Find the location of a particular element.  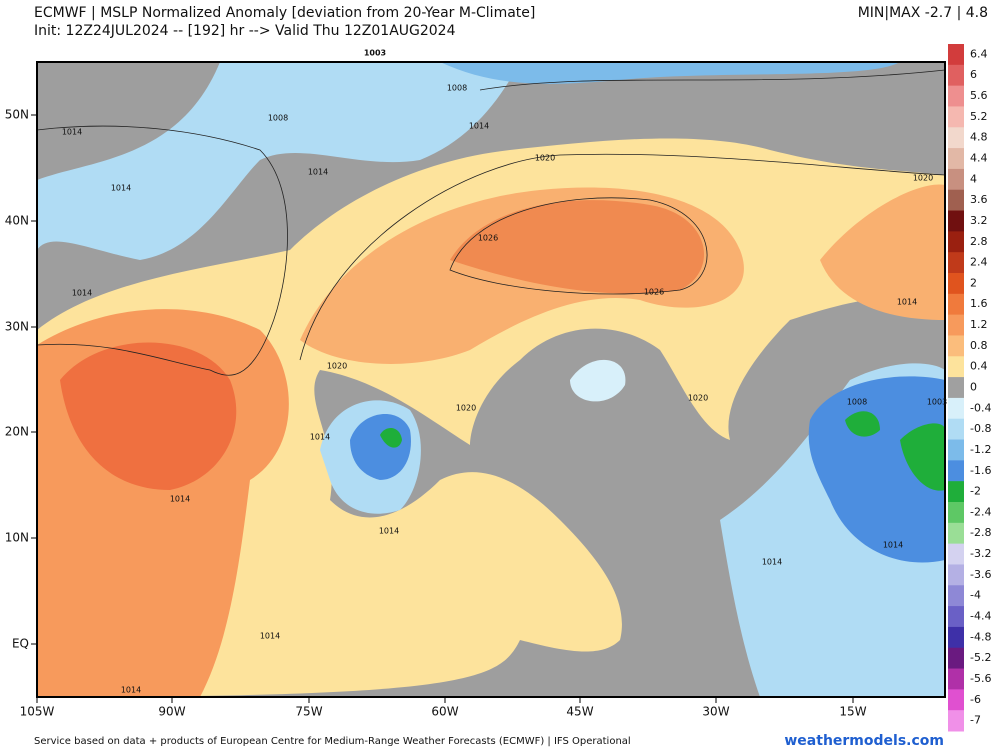

min-max: MIN|MAX -2.7 | 4.8 is located at coordinates (923, 13).